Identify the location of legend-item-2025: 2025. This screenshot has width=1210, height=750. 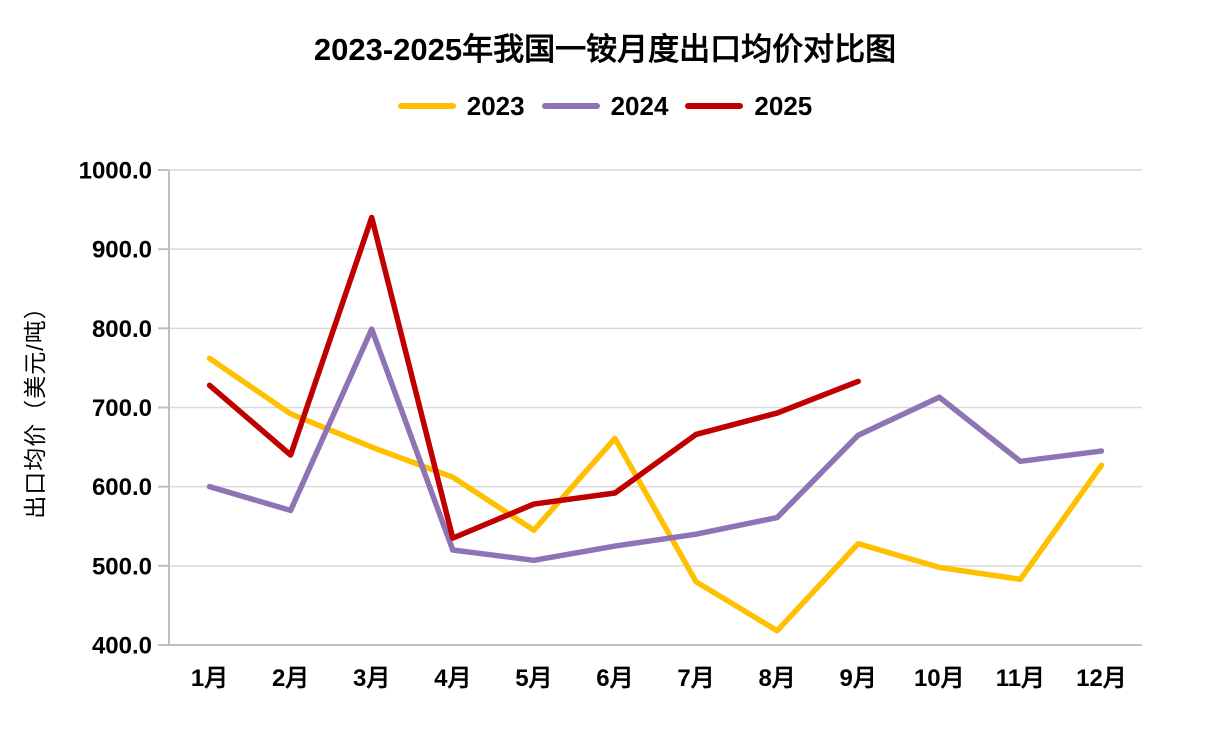
(748, 106).